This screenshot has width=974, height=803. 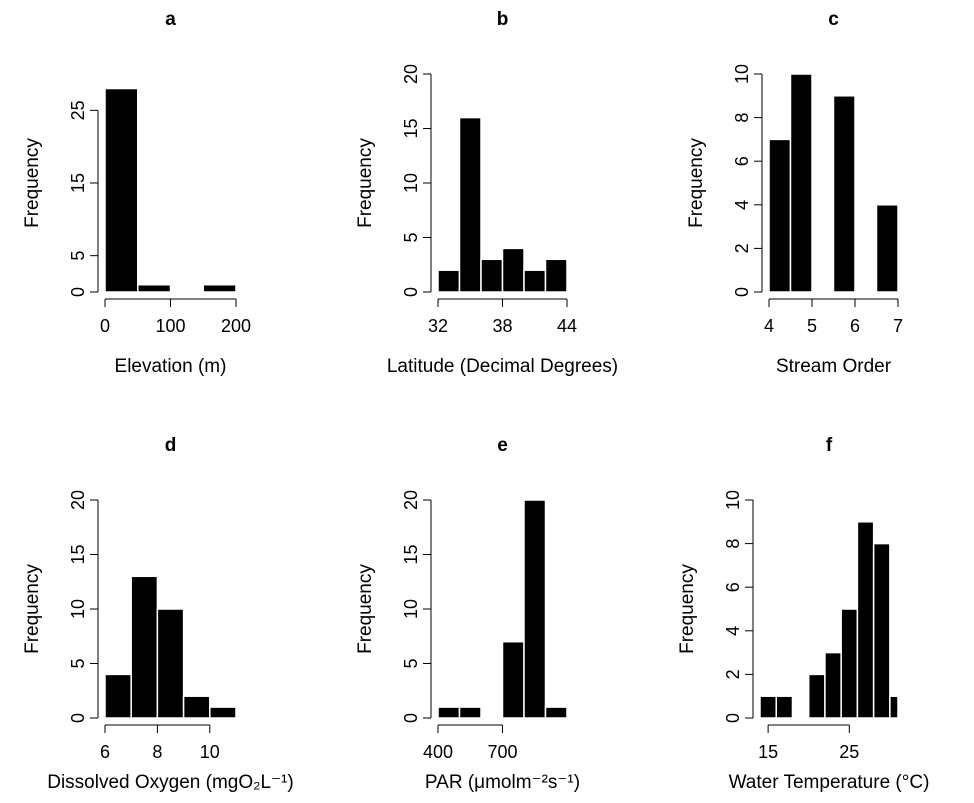 I want to click on x-axis-label: Elevation (m), so click(x=171, y=366).